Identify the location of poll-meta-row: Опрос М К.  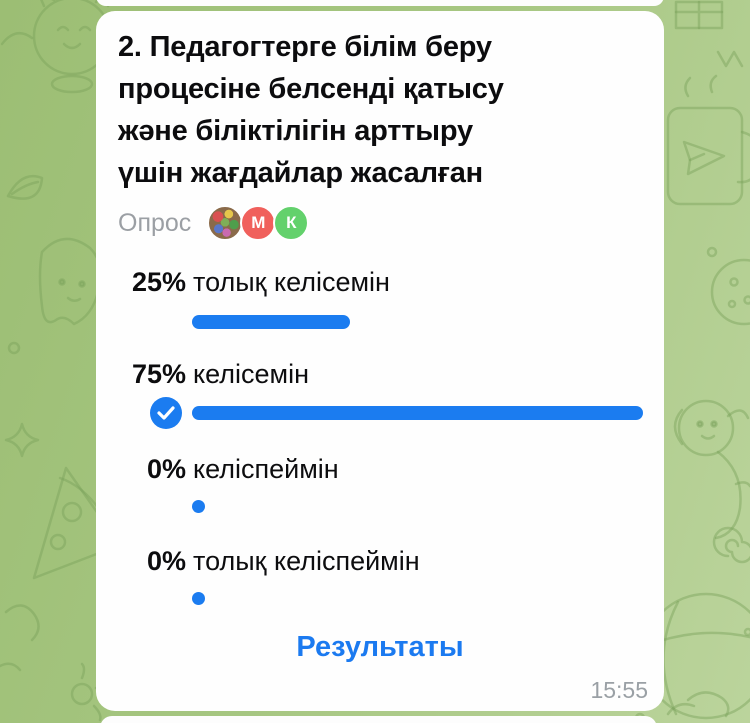
(214, 223).